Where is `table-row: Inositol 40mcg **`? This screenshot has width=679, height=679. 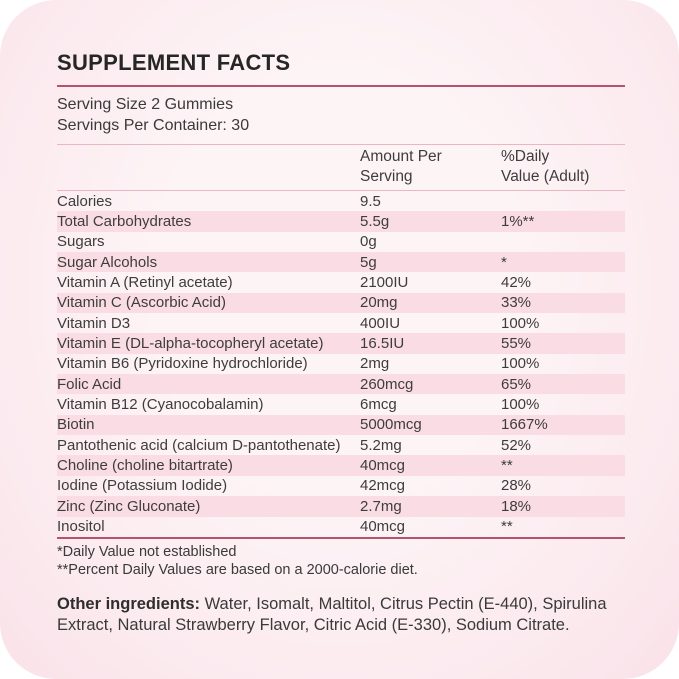
table-row: Inositol 40mcg ** is located at coordinates (341, 527).